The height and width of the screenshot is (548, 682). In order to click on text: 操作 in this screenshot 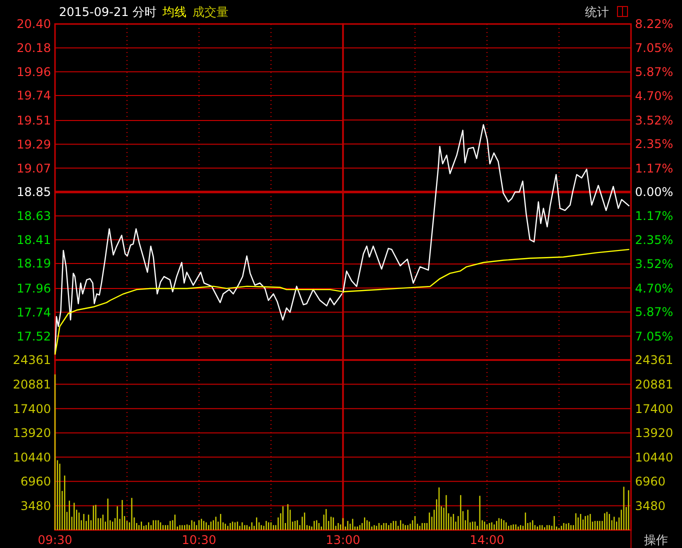, I will do `click(656, 540)`.